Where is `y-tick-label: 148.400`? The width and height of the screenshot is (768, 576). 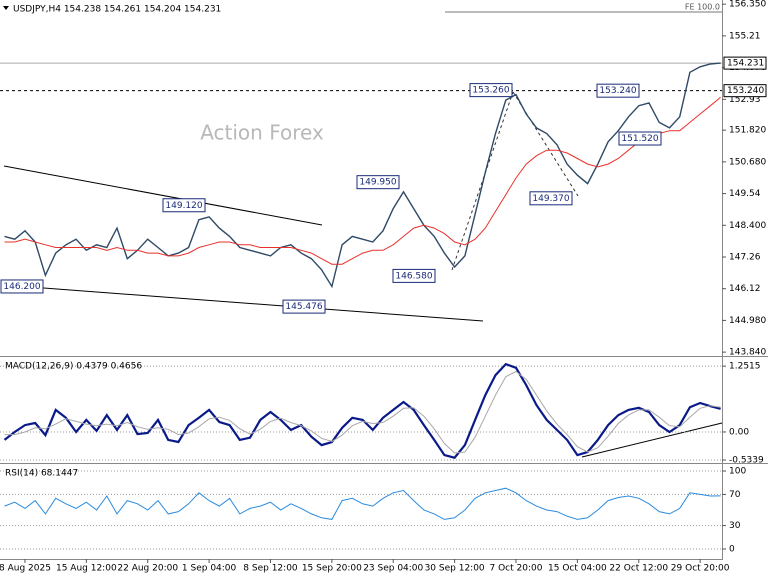
y-tick-label: 148.400 is located at coordinates (747, 226).